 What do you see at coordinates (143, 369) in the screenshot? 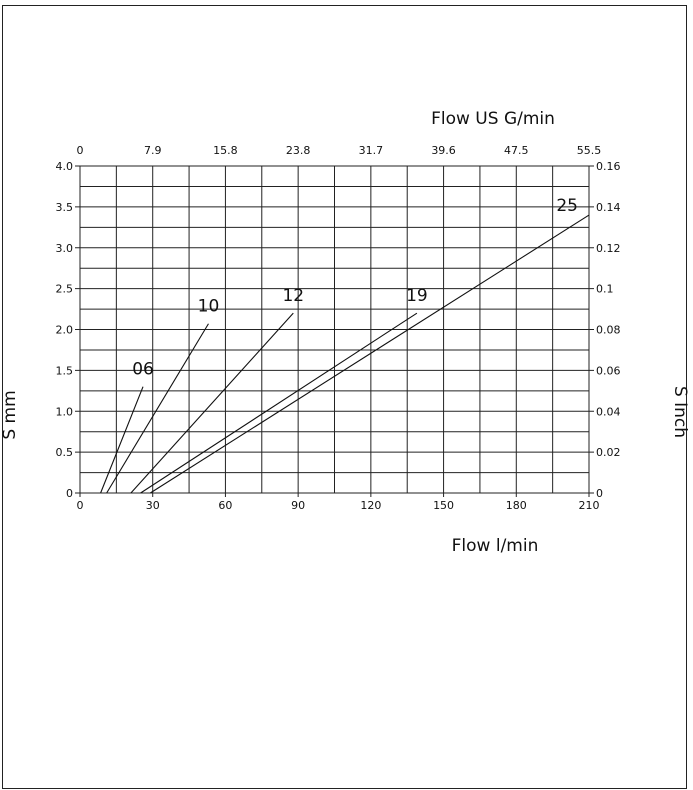
I see `series-label-06: 06` at bounding box center [143, 369].